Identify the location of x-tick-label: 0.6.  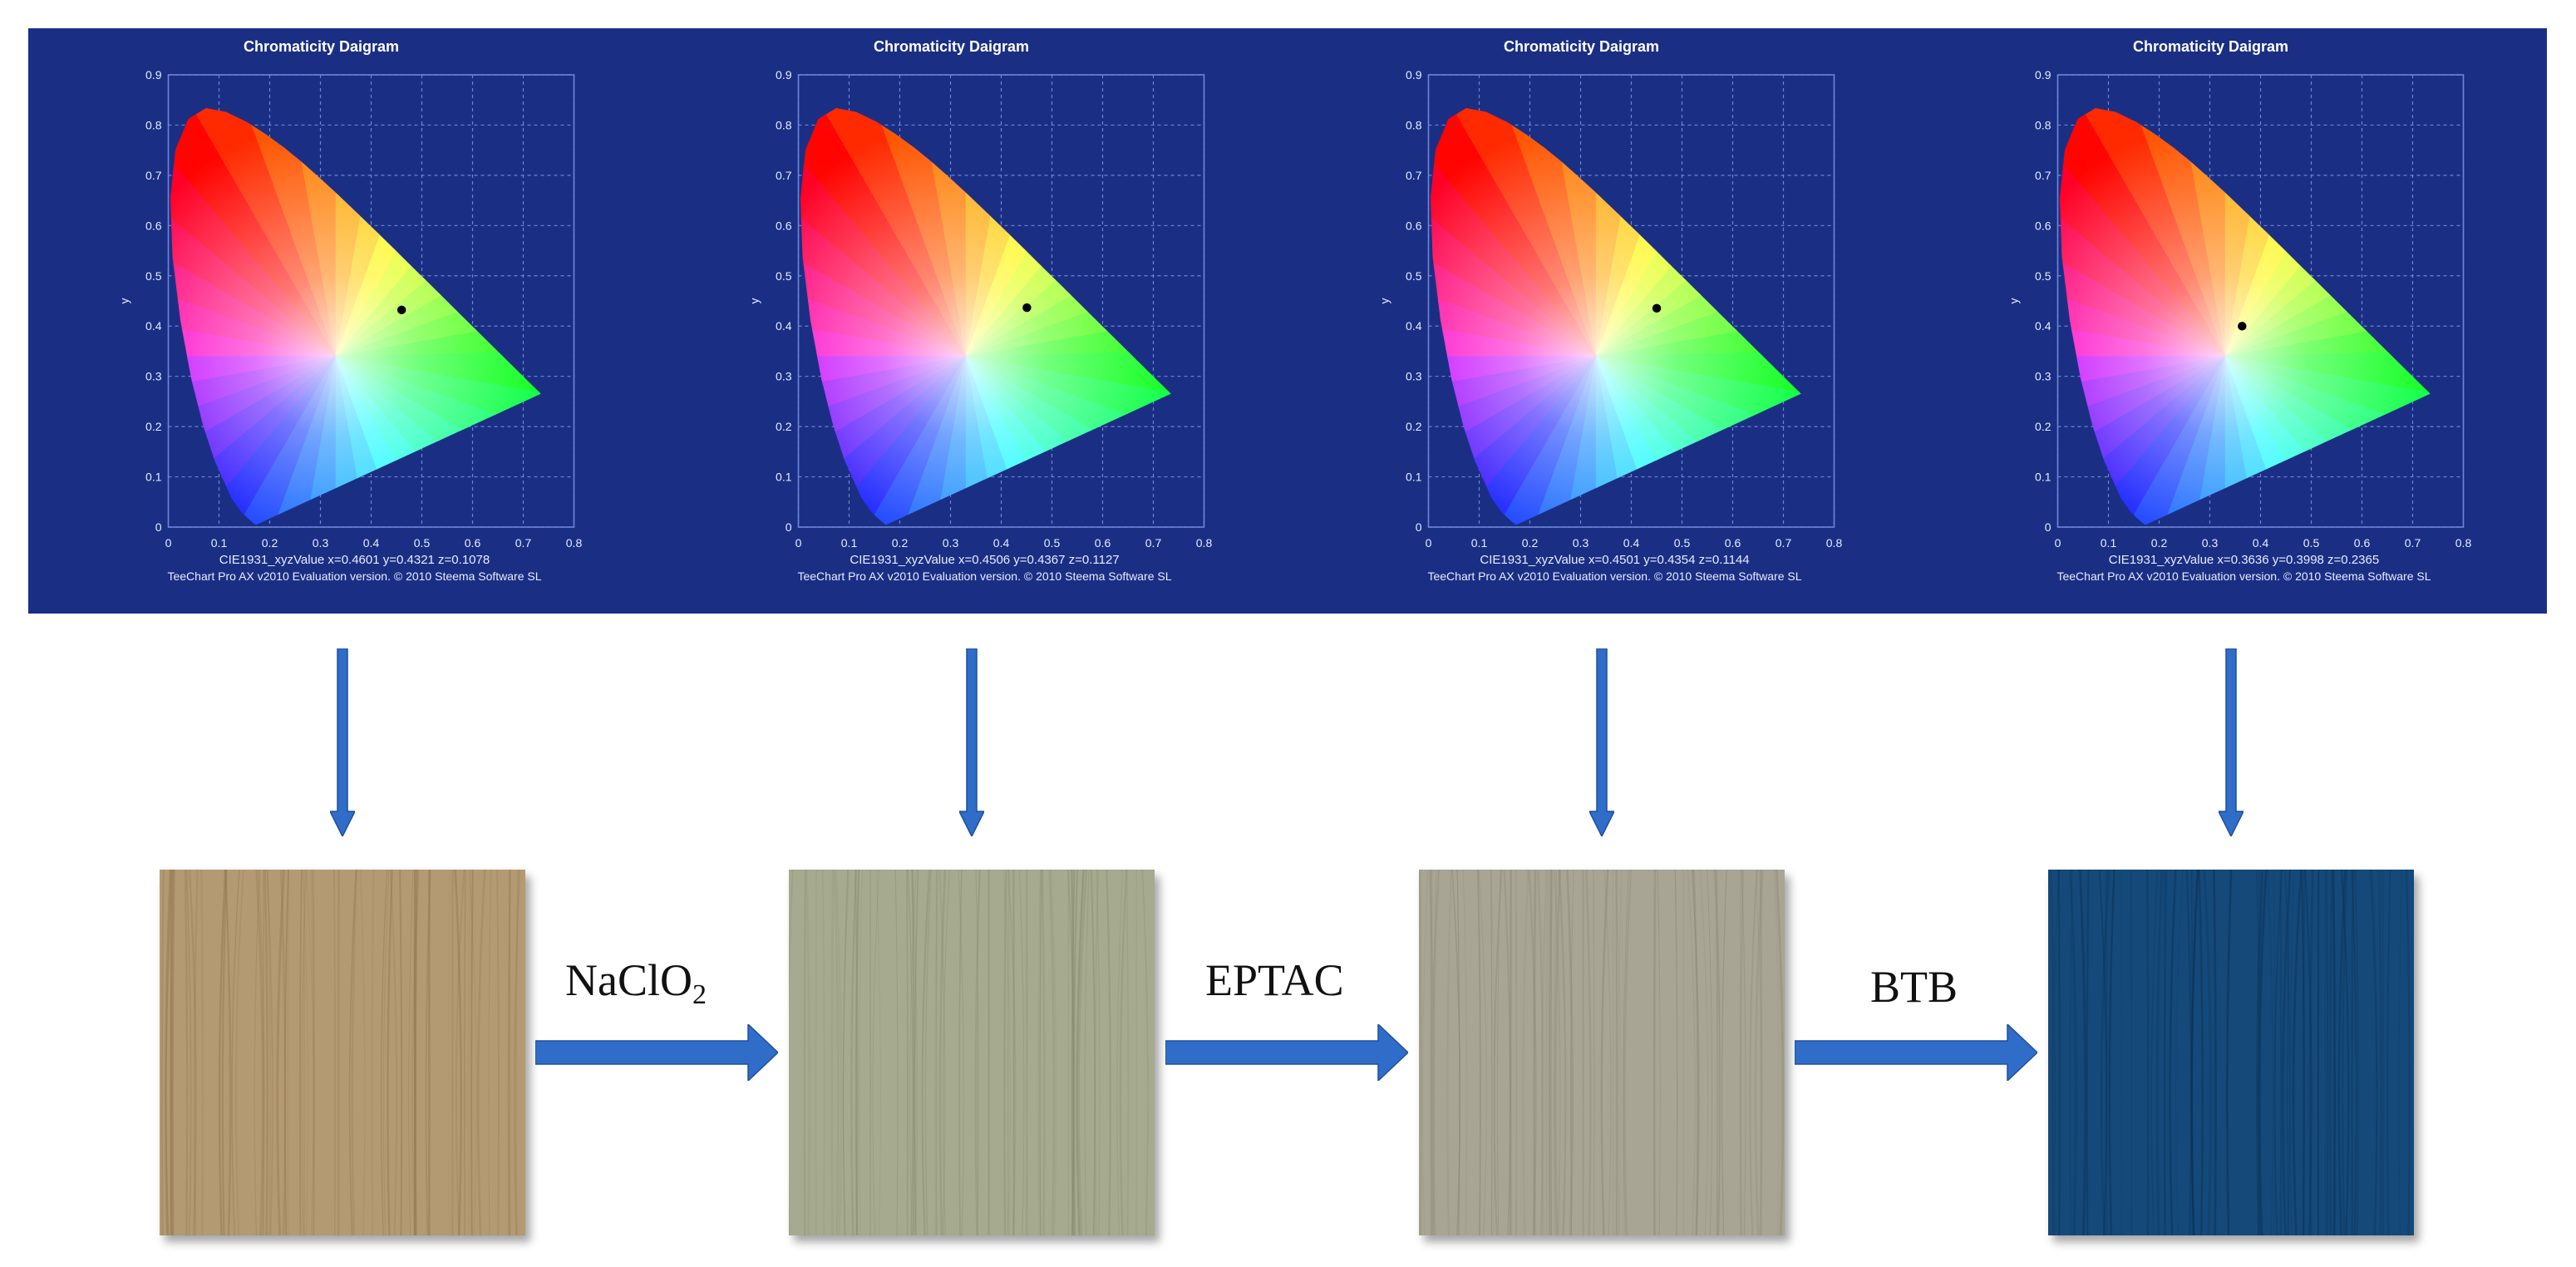
(2362, 543).